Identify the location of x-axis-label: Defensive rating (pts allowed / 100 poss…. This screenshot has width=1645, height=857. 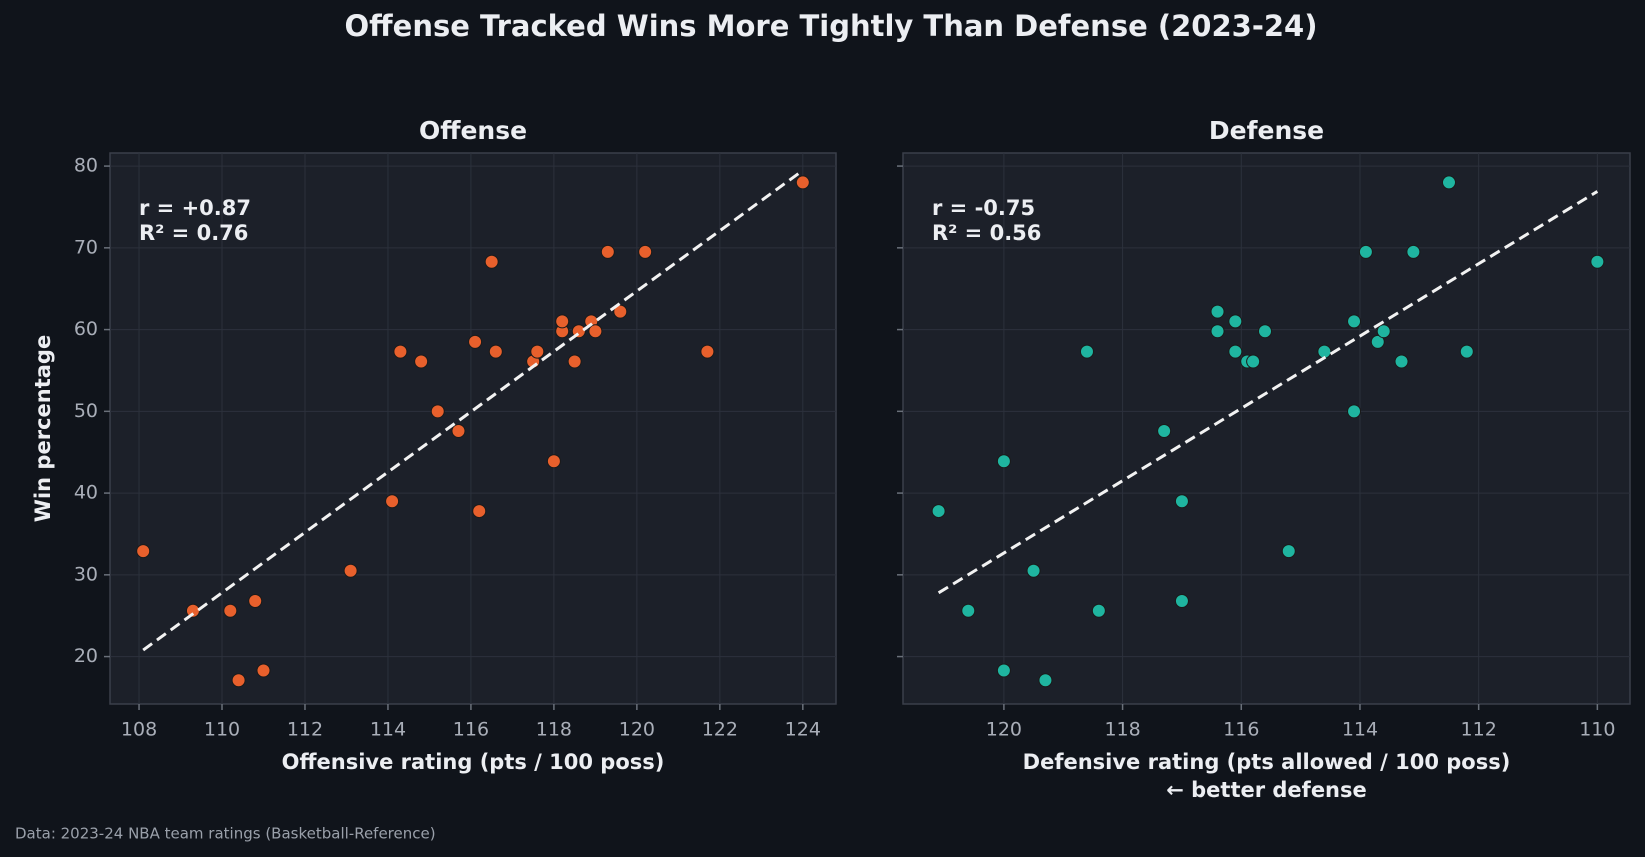
(1267, 762).